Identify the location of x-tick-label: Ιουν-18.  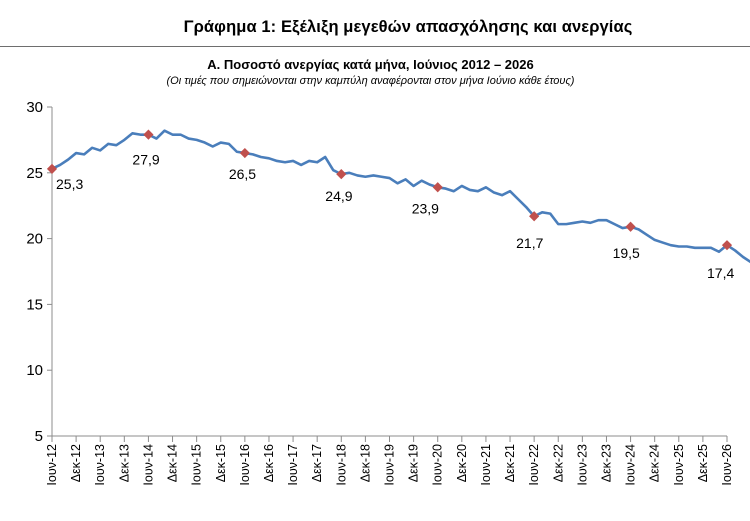
(341, 465).